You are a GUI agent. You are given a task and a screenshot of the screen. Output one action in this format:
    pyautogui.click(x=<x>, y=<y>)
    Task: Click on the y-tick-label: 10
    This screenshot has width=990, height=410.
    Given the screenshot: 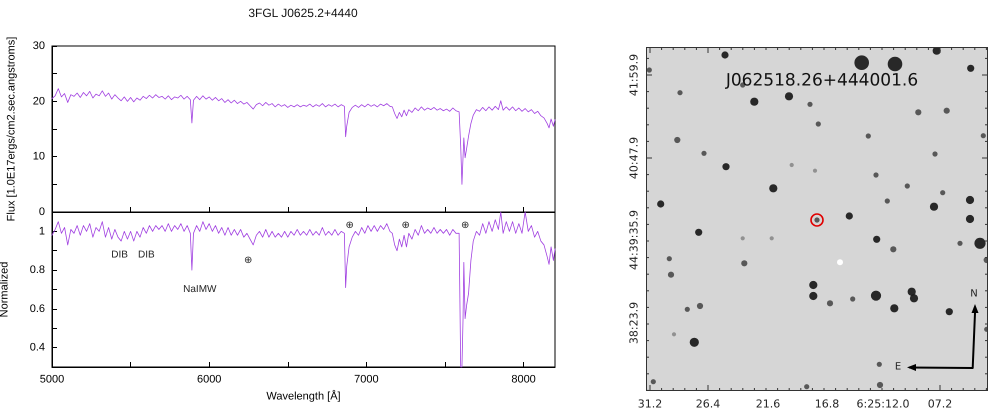 What is the action you would take?
    pyautogui.click(x=38, y=156)
    